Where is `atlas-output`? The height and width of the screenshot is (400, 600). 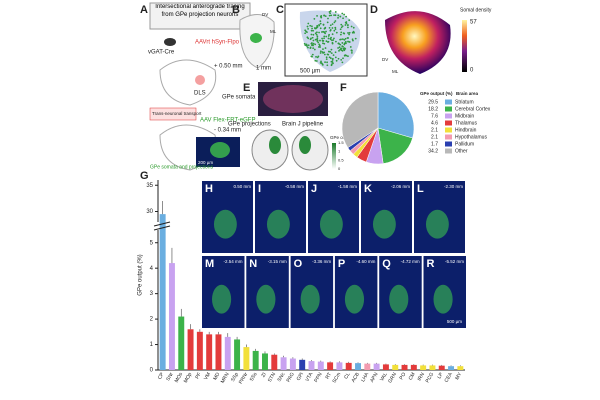 atlas-output is located at coordinates (305, 145).